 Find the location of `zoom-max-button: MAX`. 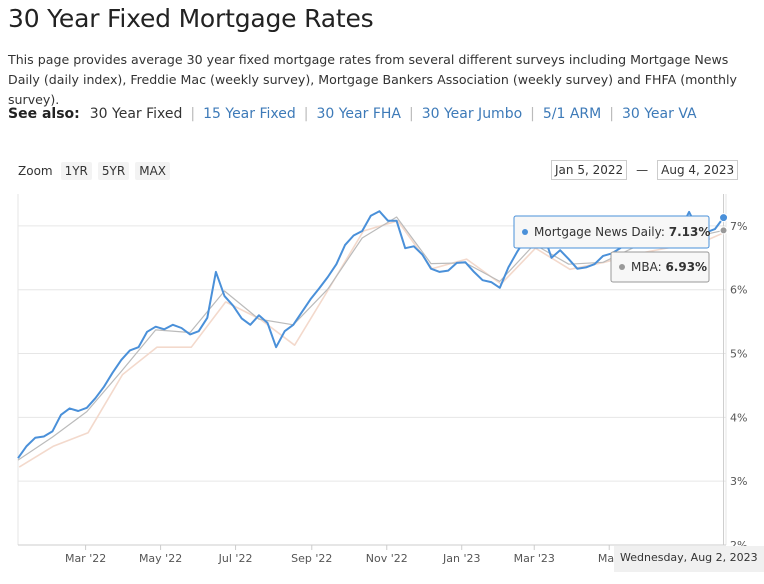

zoom-max-button: MAX is located at coordinates (153, 171).